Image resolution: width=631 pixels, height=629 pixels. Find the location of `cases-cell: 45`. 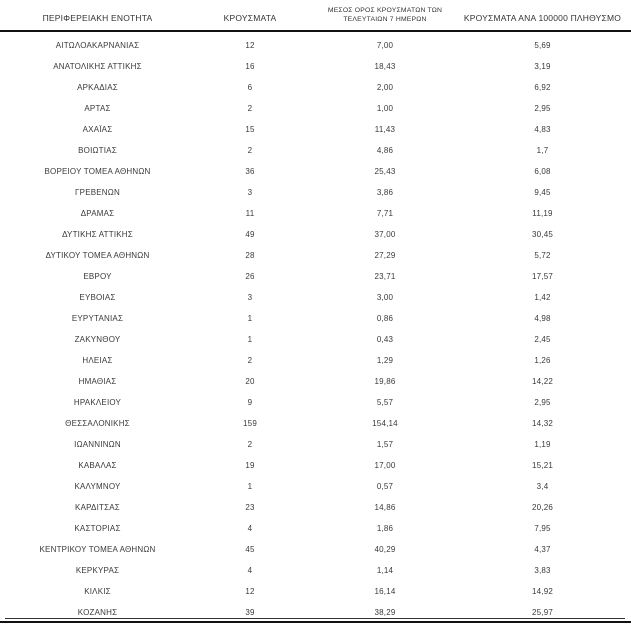

cases-cell: 45 is located at coordinates (250, 549).